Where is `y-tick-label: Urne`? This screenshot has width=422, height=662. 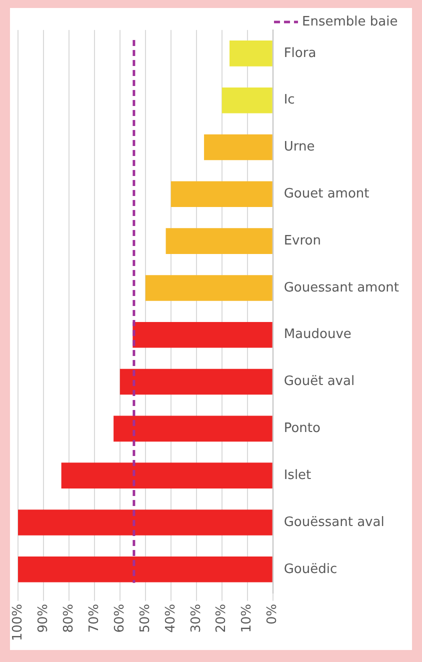 y-tick-label: Urne is located at coordinates (299, 147).